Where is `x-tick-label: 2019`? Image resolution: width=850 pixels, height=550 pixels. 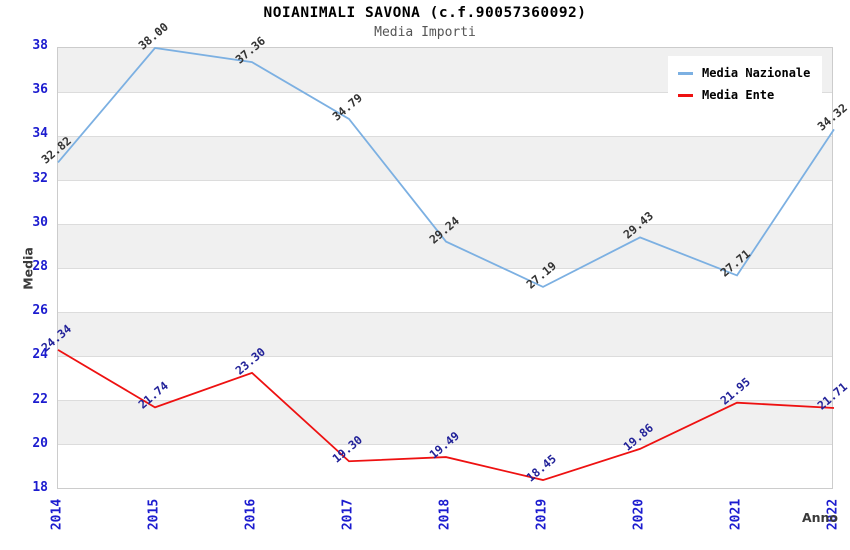
x-tick-label: 2019 is located at coordinates (542, 514).